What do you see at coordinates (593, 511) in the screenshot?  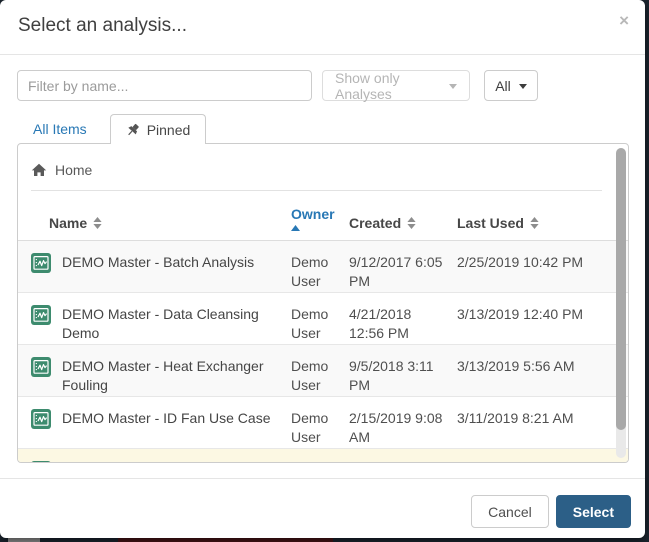 I see `select-button: Select` at bounding box center [593, 511].